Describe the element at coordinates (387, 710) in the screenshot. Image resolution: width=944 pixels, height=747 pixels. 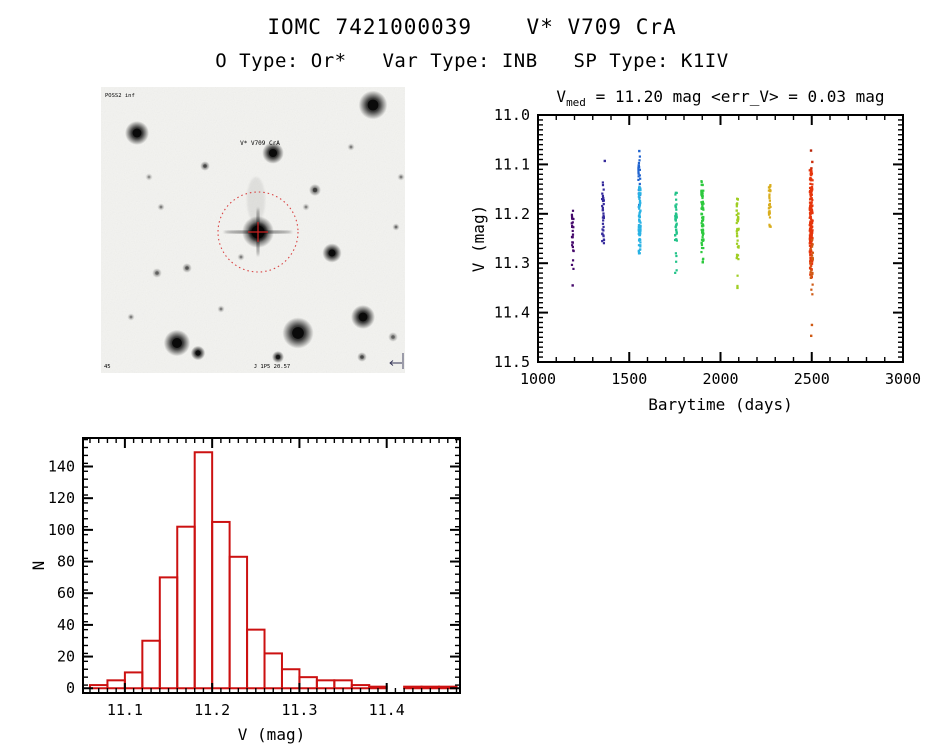
I see `x-tick-label: 11.4` at that location.